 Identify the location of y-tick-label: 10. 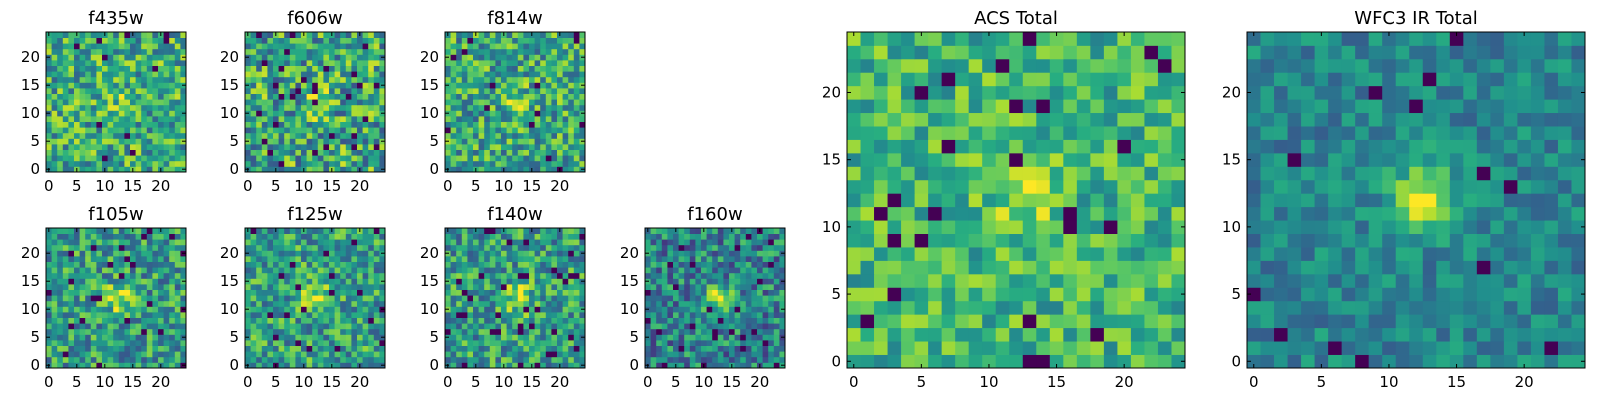
(229, 113).